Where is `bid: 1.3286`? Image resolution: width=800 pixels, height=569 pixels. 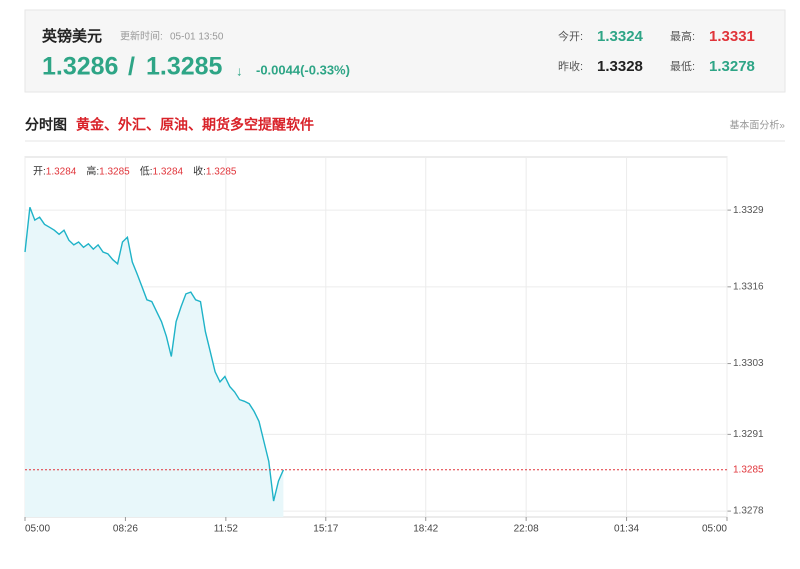 bid: 1.3286 is located at coordinates (80, 67).